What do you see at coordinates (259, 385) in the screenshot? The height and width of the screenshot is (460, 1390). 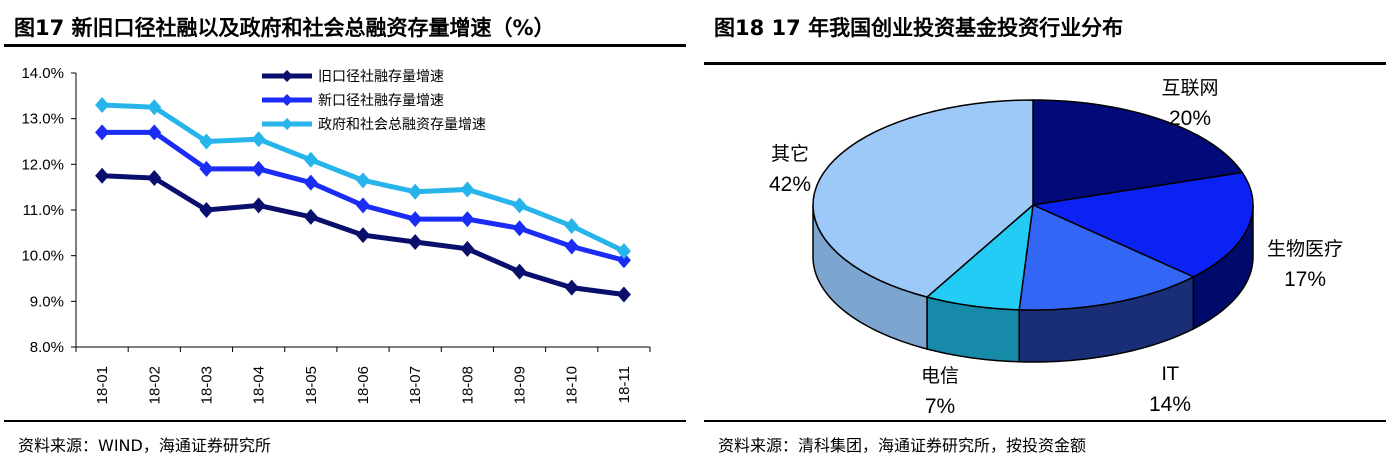 I see `x-tick-label: 18-04` at bounding box center [259, 385].